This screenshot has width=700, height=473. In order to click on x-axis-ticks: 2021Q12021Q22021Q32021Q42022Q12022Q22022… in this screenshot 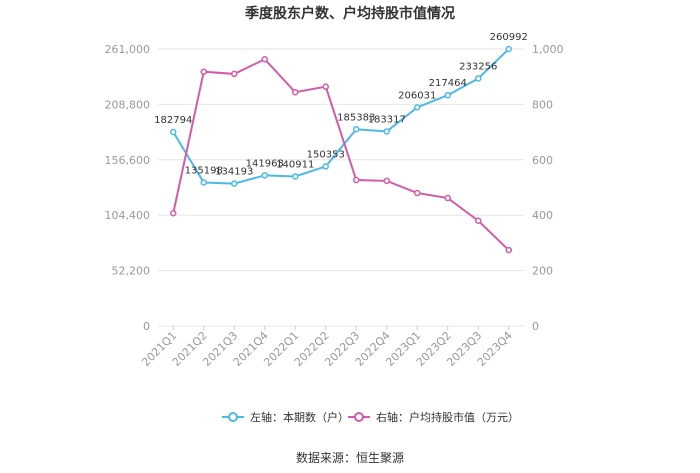, I will do `click(327, 347)`.